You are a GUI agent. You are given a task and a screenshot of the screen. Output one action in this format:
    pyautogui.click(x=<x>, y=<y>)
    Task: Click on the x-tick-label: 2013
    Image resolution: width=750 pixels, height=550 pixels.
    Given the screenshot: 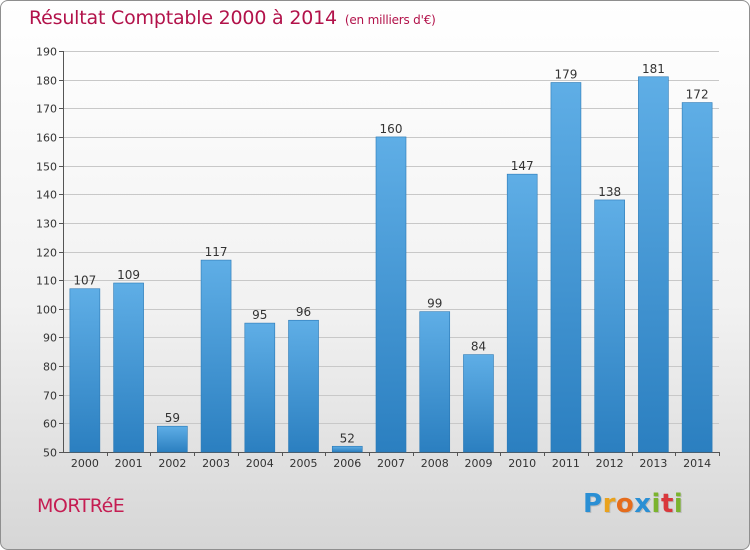 What is the action you would take?
    pyautogui.click(x=653, y=463)
    